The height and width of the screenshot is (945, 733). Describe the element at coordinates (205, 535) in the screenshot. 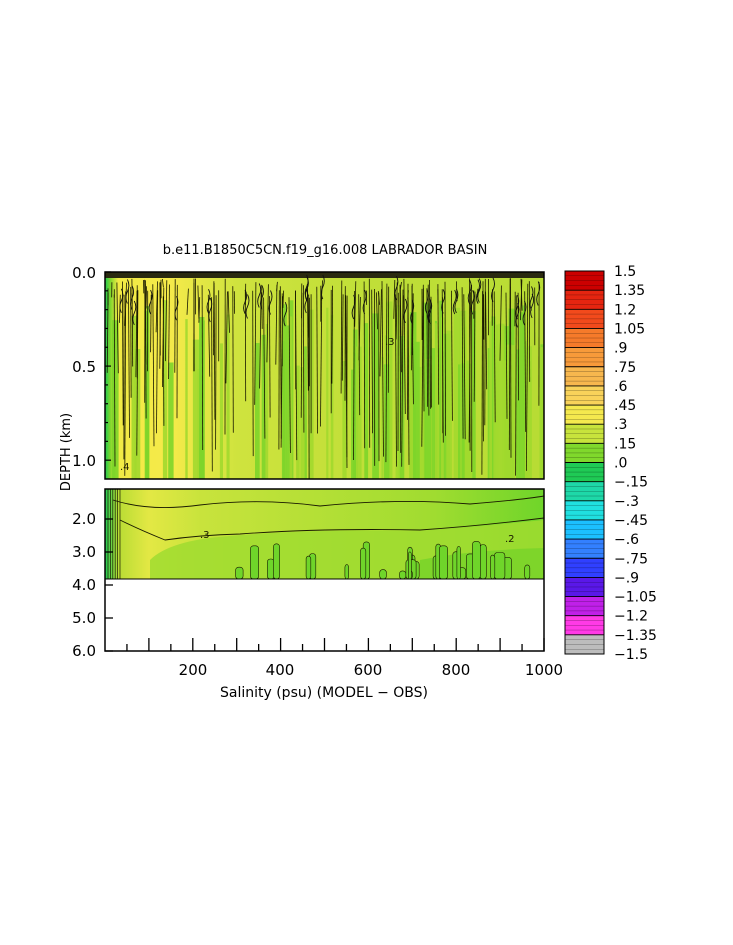

I see `contour-label: .3` at that location.